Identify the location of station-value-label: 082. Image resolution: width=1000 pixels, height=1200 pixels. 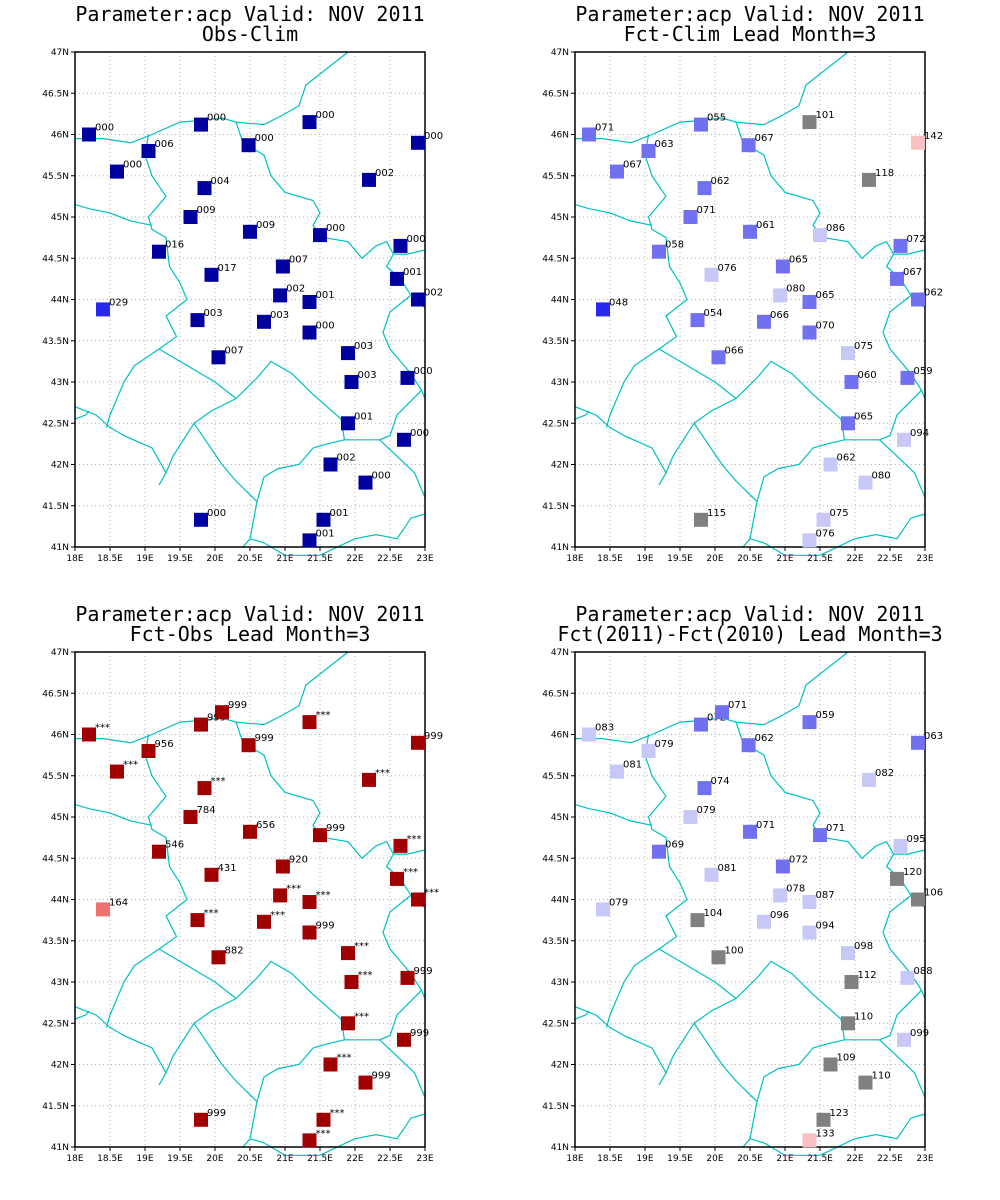
(884, 773).